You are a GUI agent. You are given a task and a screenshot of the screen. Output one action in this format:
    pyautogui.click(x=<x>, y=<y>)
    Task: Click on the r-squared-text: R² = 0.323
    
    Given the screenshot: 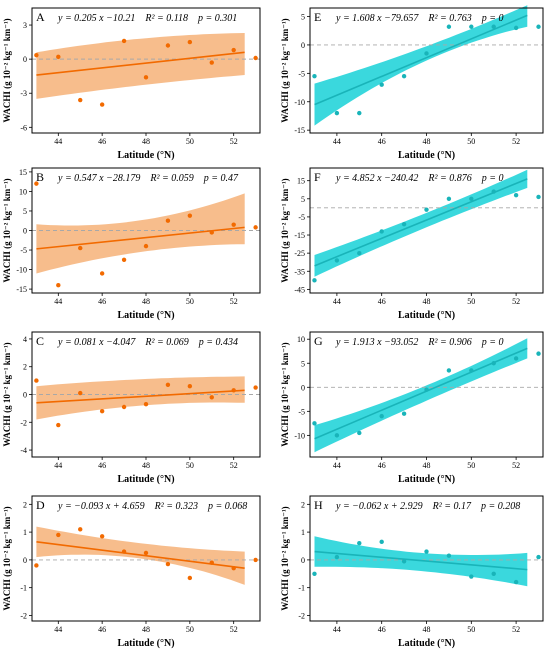 What is the action you would take?
    pyautogui.click(x=176, y=506)
    